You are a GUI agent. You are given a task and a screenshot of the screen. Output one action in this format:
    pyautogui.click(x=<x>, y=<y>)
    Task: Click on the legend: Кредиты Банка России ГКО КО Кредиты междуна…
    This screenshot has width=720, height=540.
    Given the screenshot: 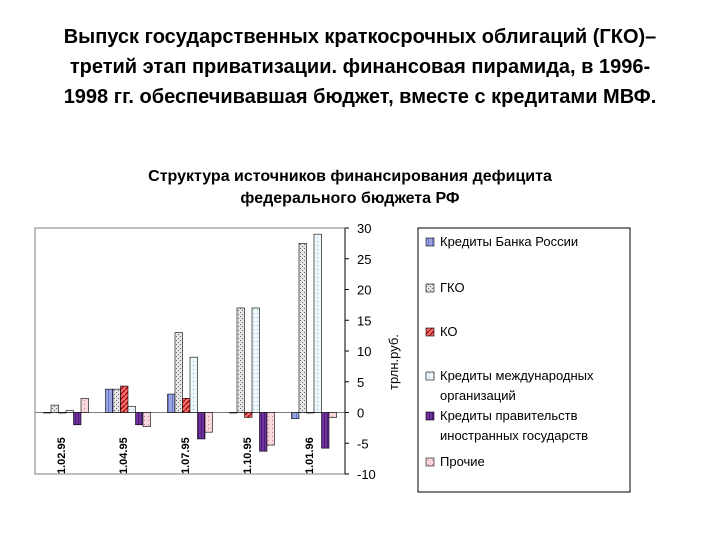 What is the action you would take?
    pyautogui.click(x=524, y=360)
    